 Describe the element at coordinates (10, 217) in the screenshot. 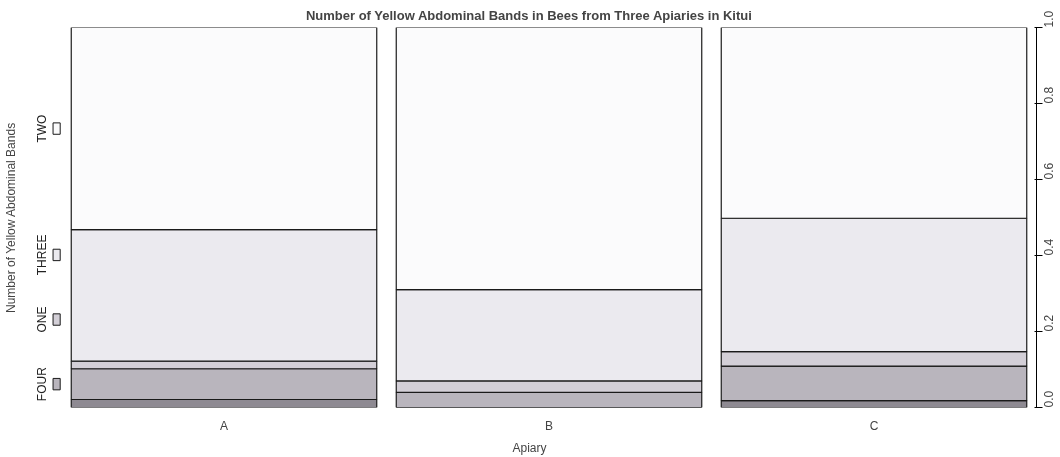

I see `y-axis-title: Number of Yellow Abdominal Bands` at that location.